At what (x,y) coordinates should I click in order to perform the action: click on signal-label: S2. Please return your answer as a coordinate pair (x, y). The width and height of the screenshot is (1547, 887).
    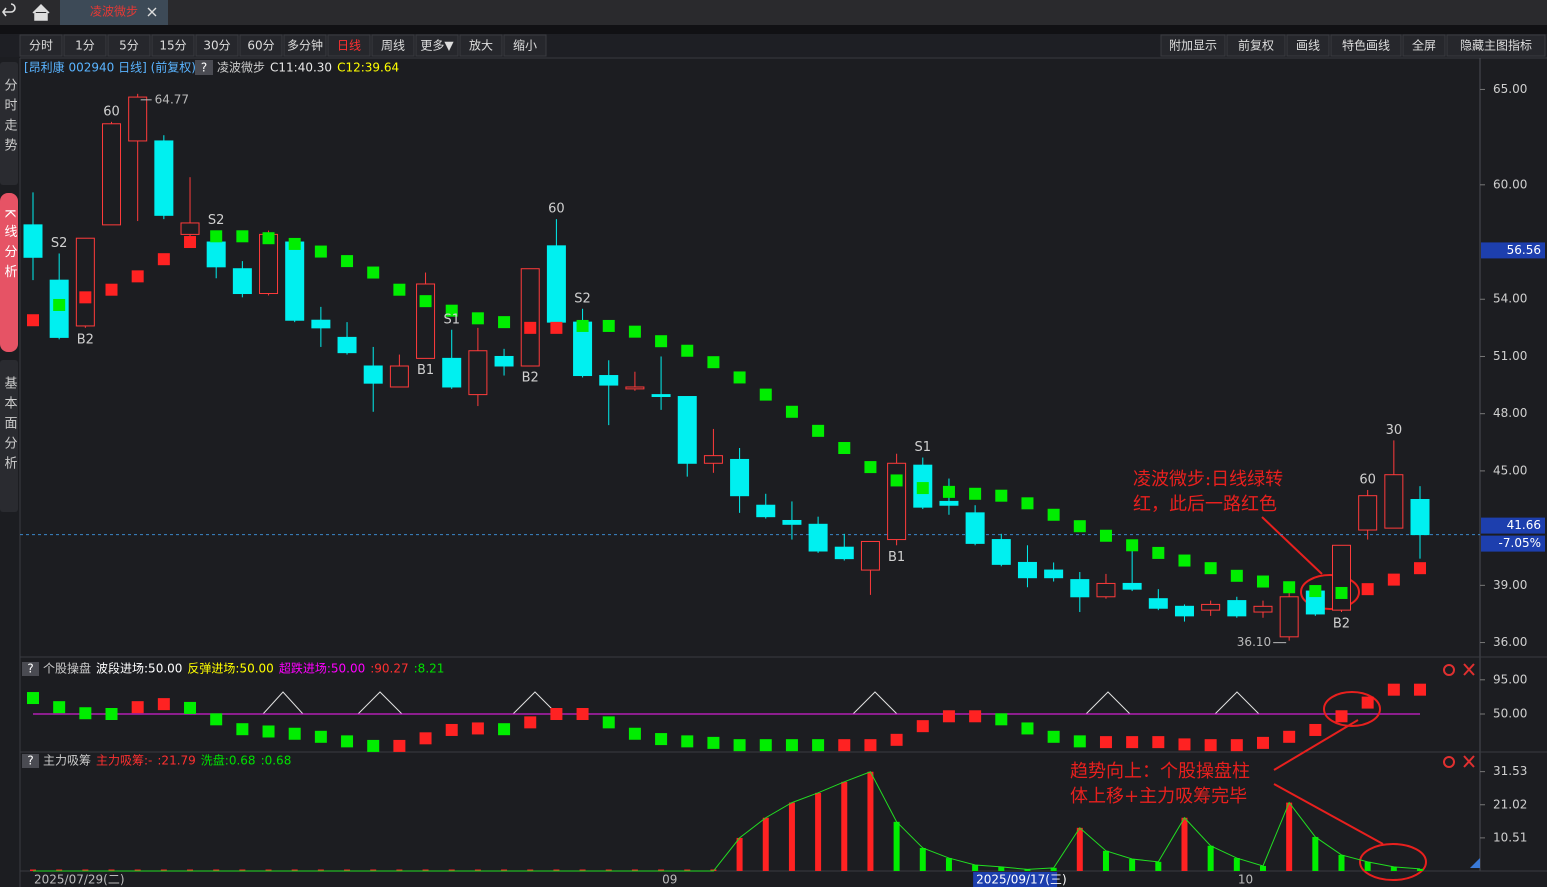
    Looking at the image, I should click on (216, 220).